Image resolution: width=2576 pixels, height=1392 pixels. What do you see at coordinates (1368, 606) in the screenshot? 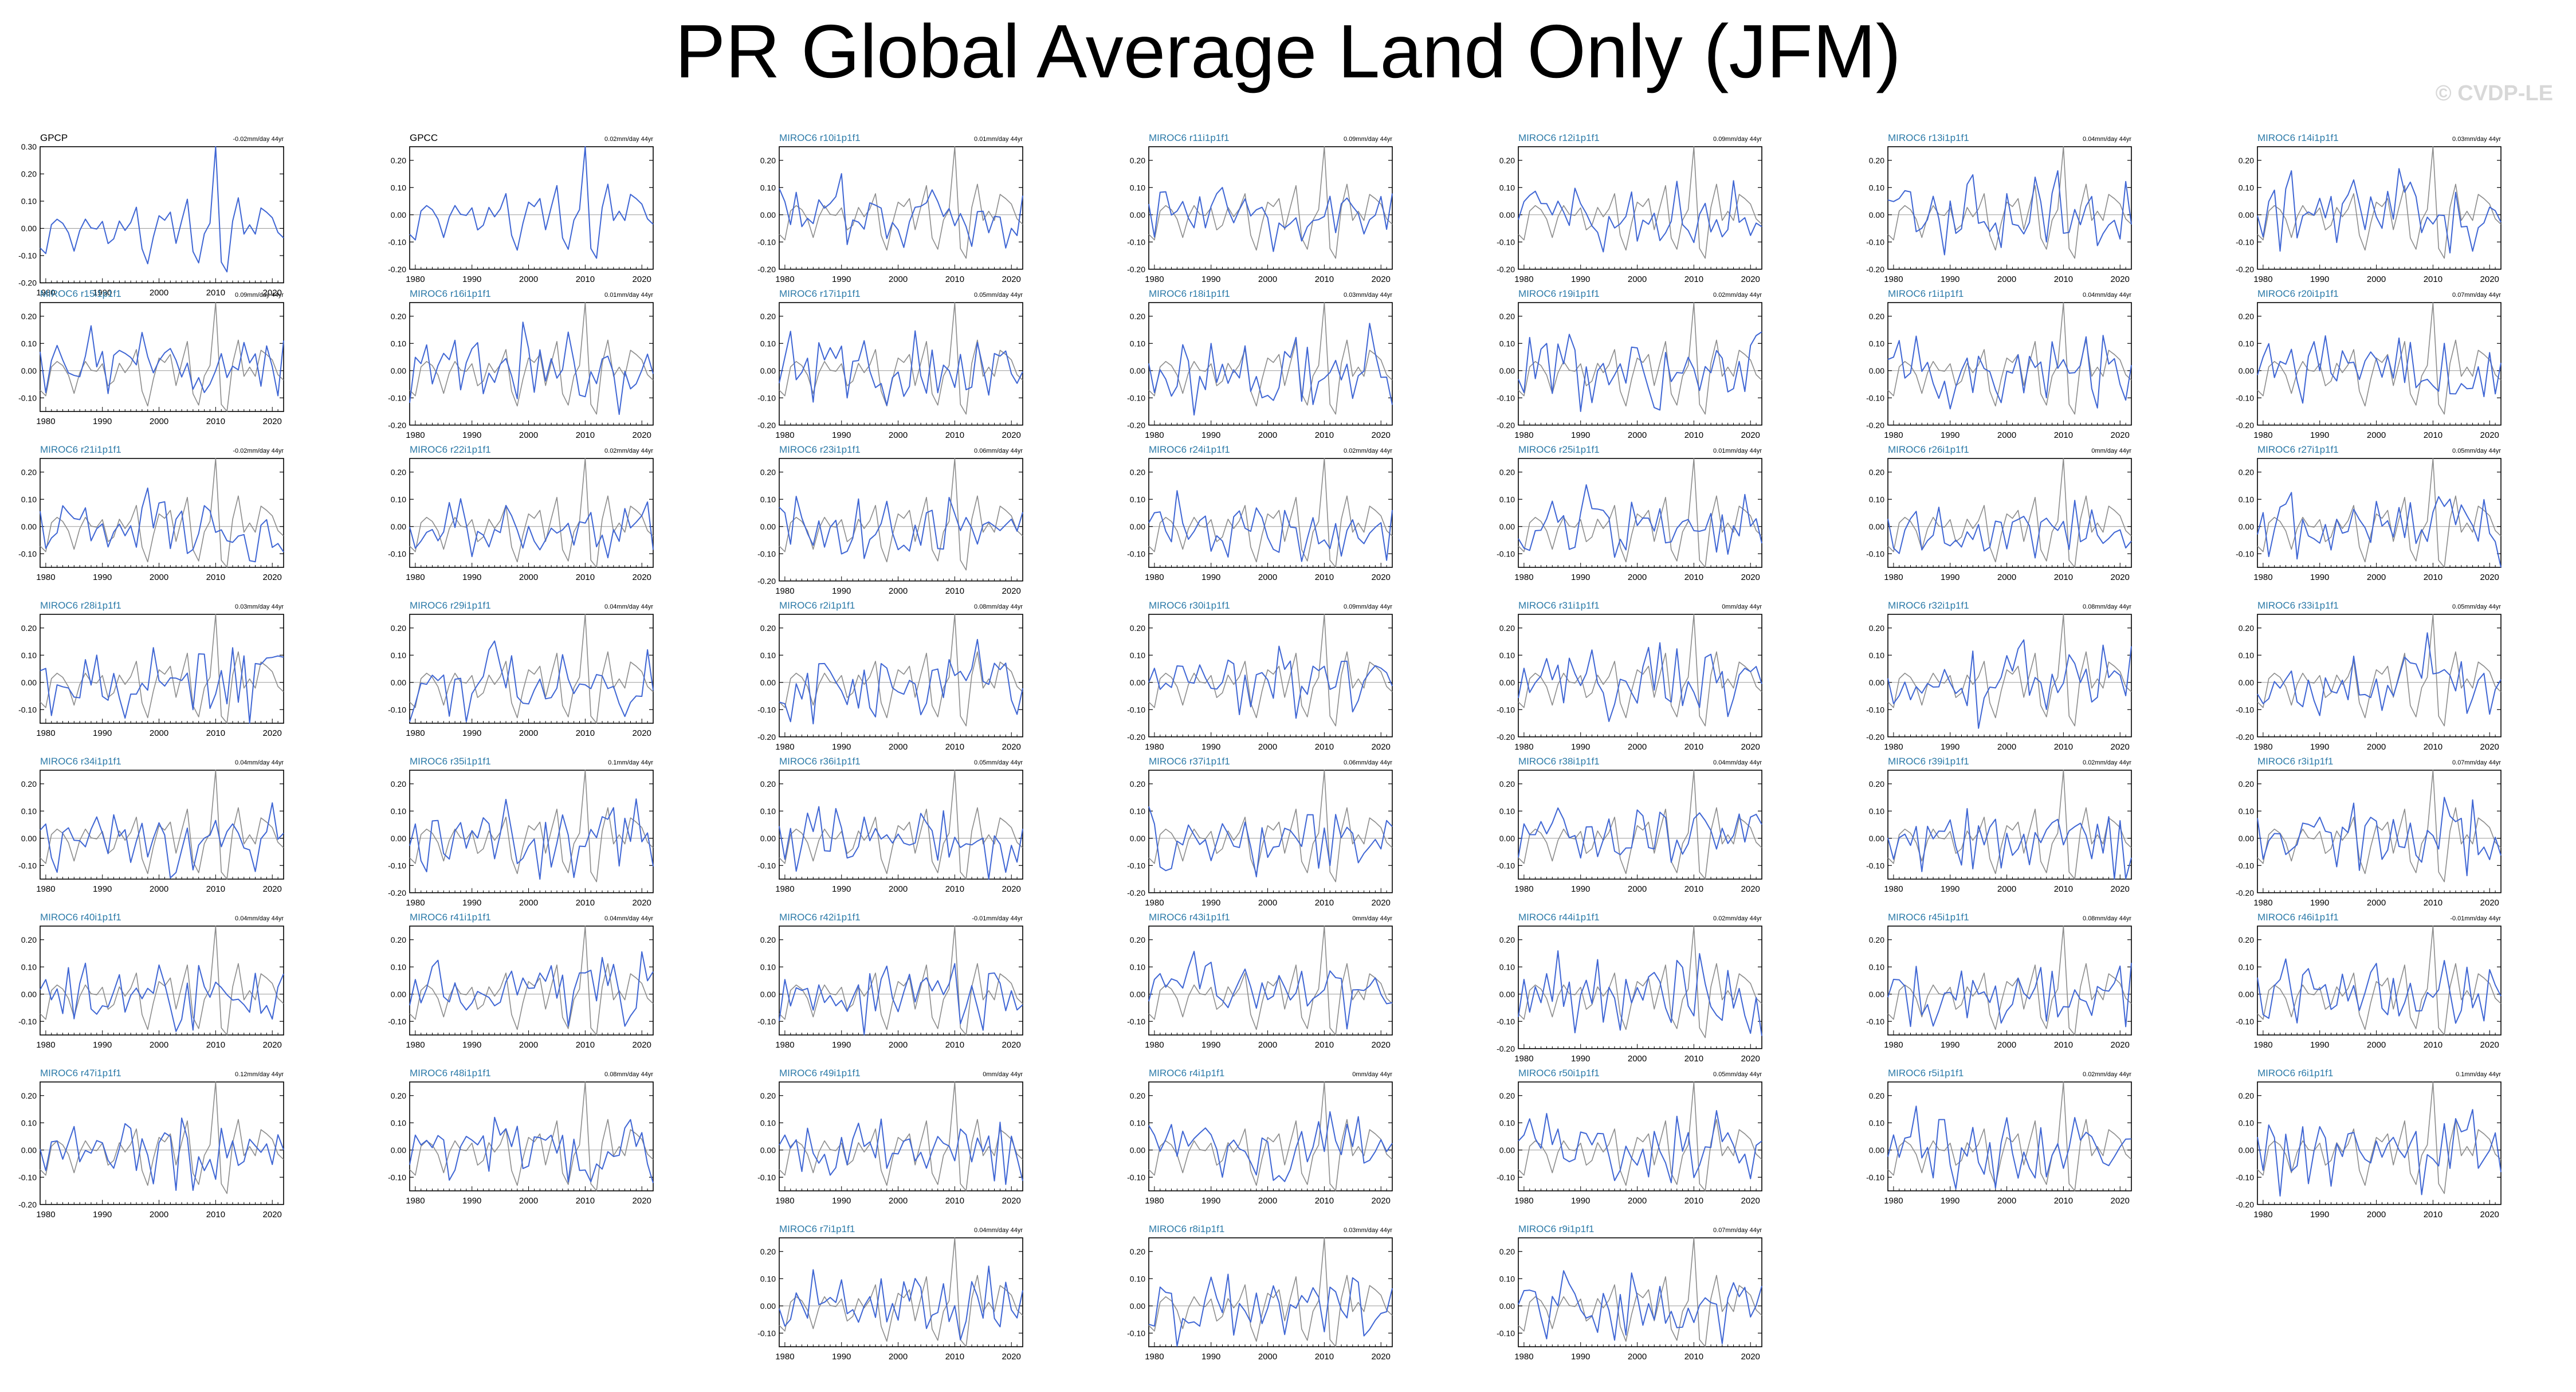
I see `trend-label: 0.09mm/day 44yr` at bounding box center [1368, 606].